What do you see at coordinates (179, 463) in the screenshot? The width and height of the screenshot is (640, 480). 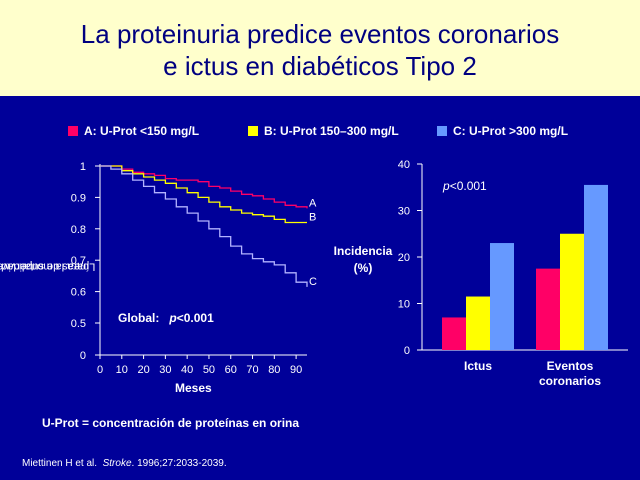 I see `citation-details: . 1996;27:2033-2039.` at bounding box center [179, 463].